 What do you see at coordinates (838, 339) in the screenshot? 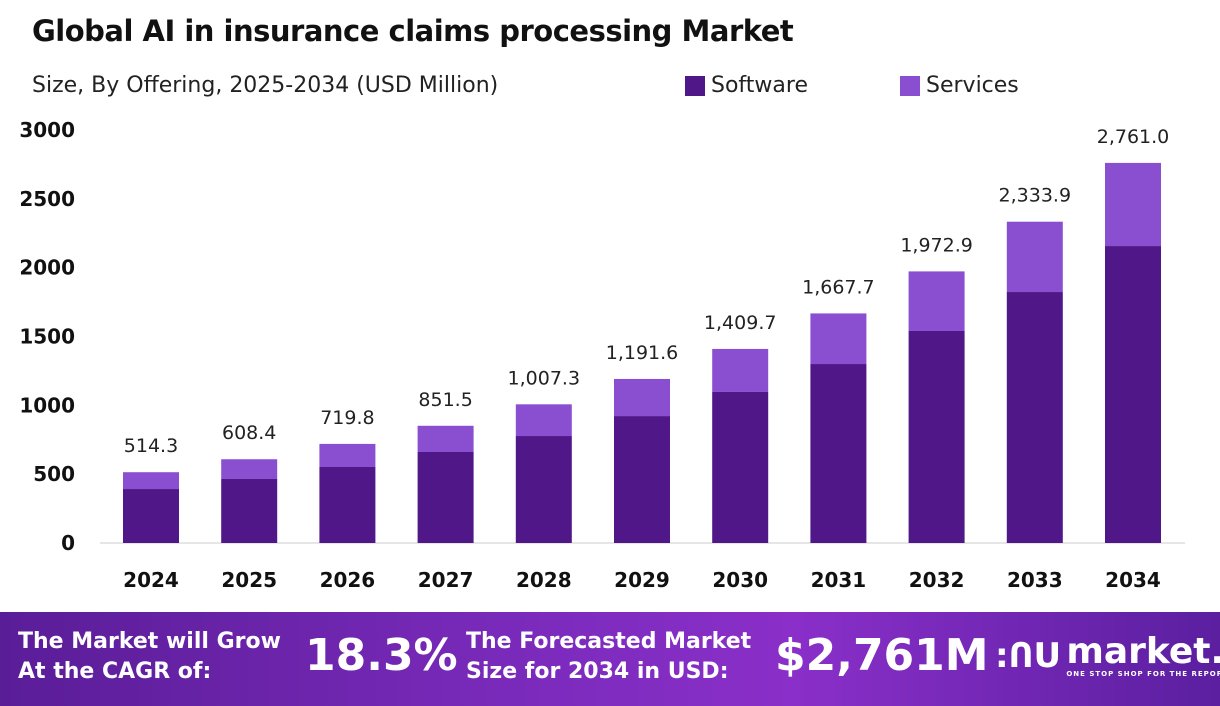
I see `bar-services-2031` at bounding box center [838, 339].